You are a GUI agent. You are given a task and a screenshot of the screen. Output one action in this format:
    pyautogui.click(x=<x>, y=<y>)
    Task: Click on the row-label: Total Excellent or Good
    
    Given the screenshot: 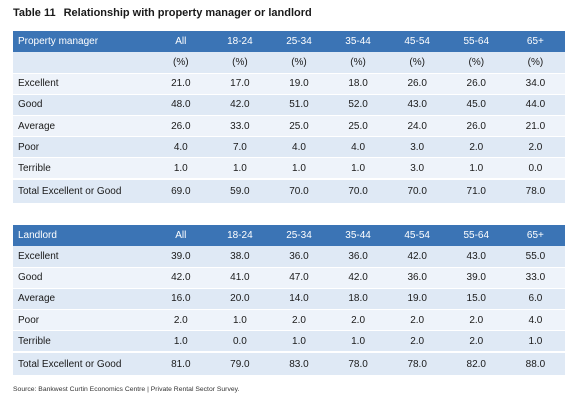 What is the action you would take?
    pyautogui.click(x=82, y=191)
    